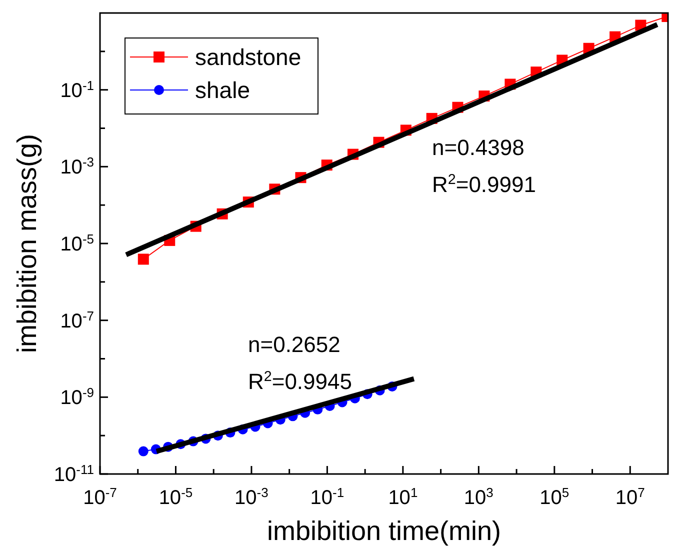 The width and height of the screenshot is (678, 552). What do you see at coordinates (175, 496) in the screenshot?
I see `x-tick-label: 10$^{-5}$` at bounding box center [175, 496].